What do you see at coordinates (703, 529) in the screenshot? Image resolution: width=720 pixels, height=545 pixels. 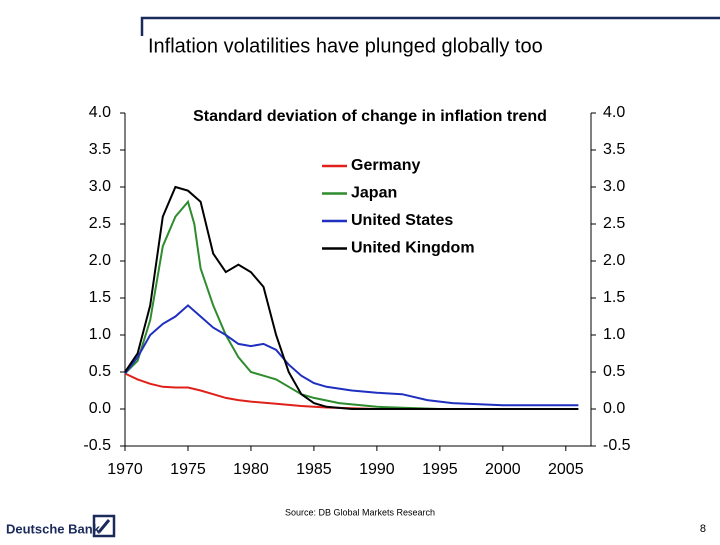 I see `page-number: 8` at bounding box center [703, 529].